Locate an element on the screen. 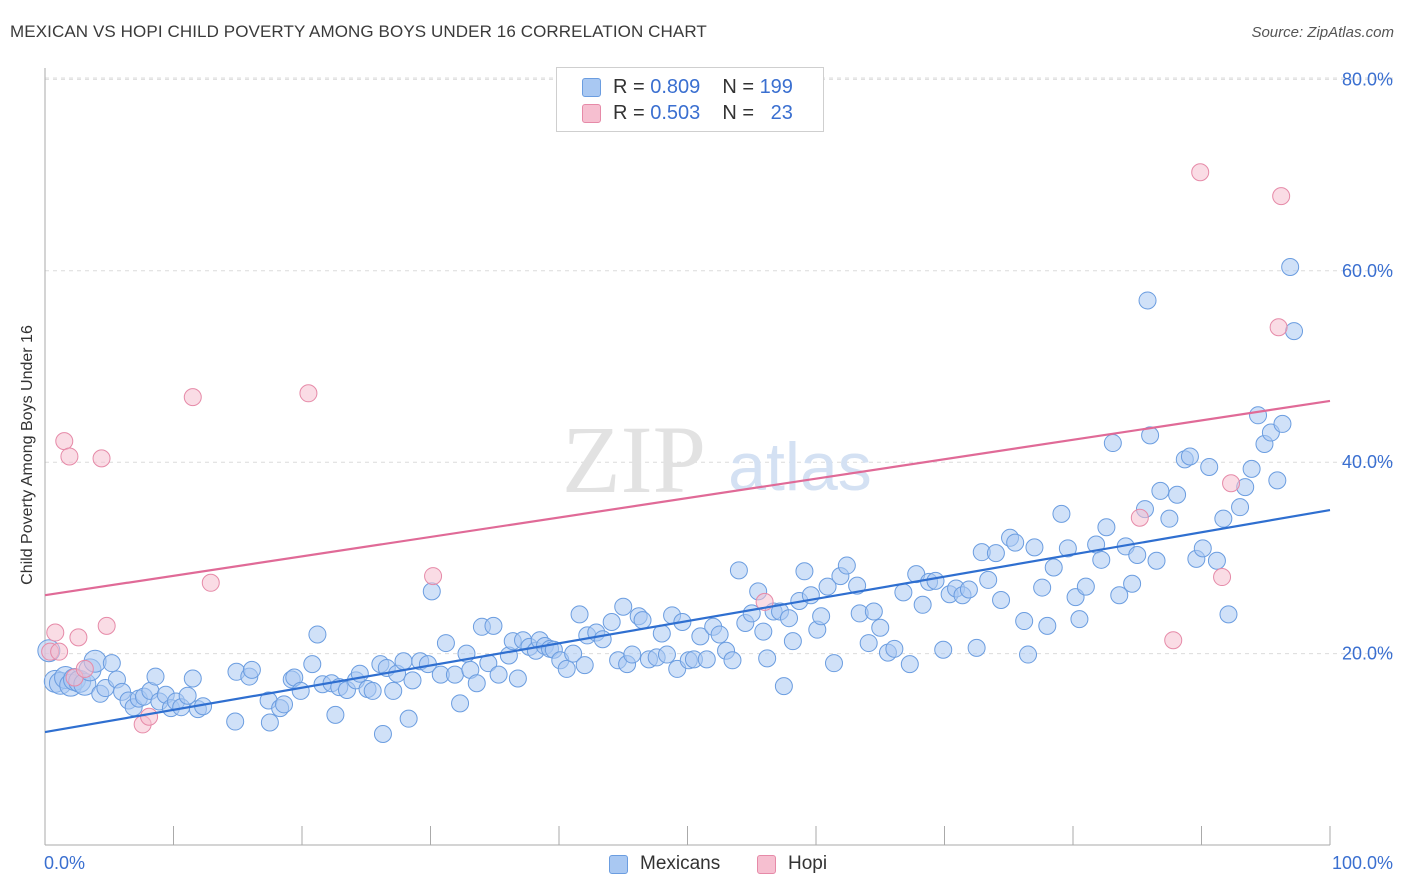 The height and width of the screenshot is (892, 1406). legend-n-value: 199 is located at coordinates (776, 86).